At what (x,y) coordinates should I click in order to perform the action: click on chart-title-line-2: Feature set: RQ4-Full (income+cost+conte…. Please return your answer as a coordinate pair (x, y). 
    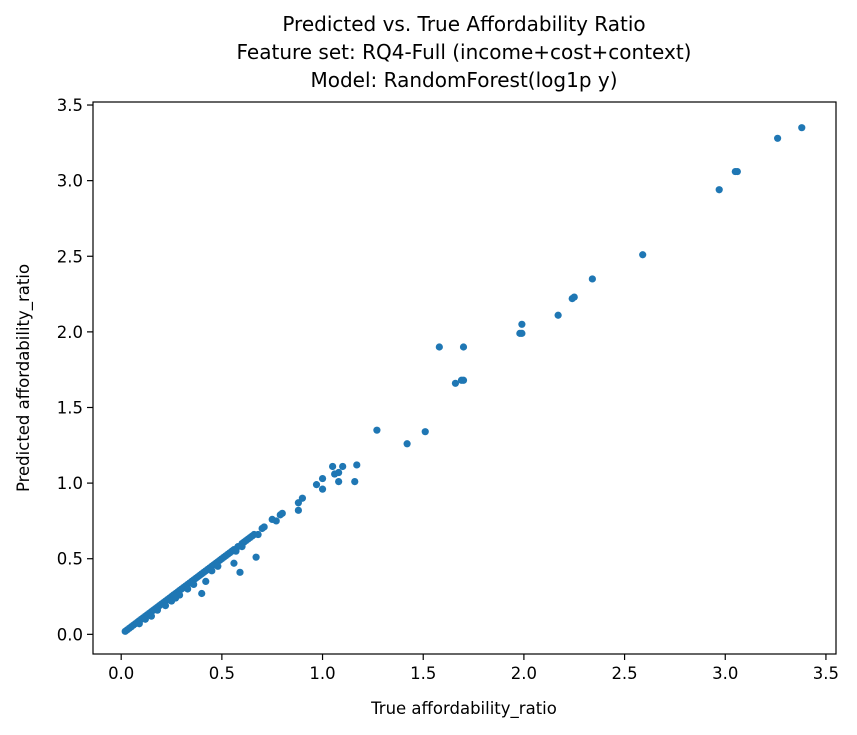
    Looking at the image, I should click on (464, 52).